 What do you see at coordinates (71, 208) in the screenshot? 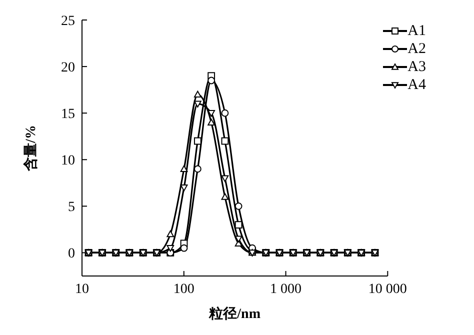
I see `y-tick-label: 5` at bounding box center [71, 208].